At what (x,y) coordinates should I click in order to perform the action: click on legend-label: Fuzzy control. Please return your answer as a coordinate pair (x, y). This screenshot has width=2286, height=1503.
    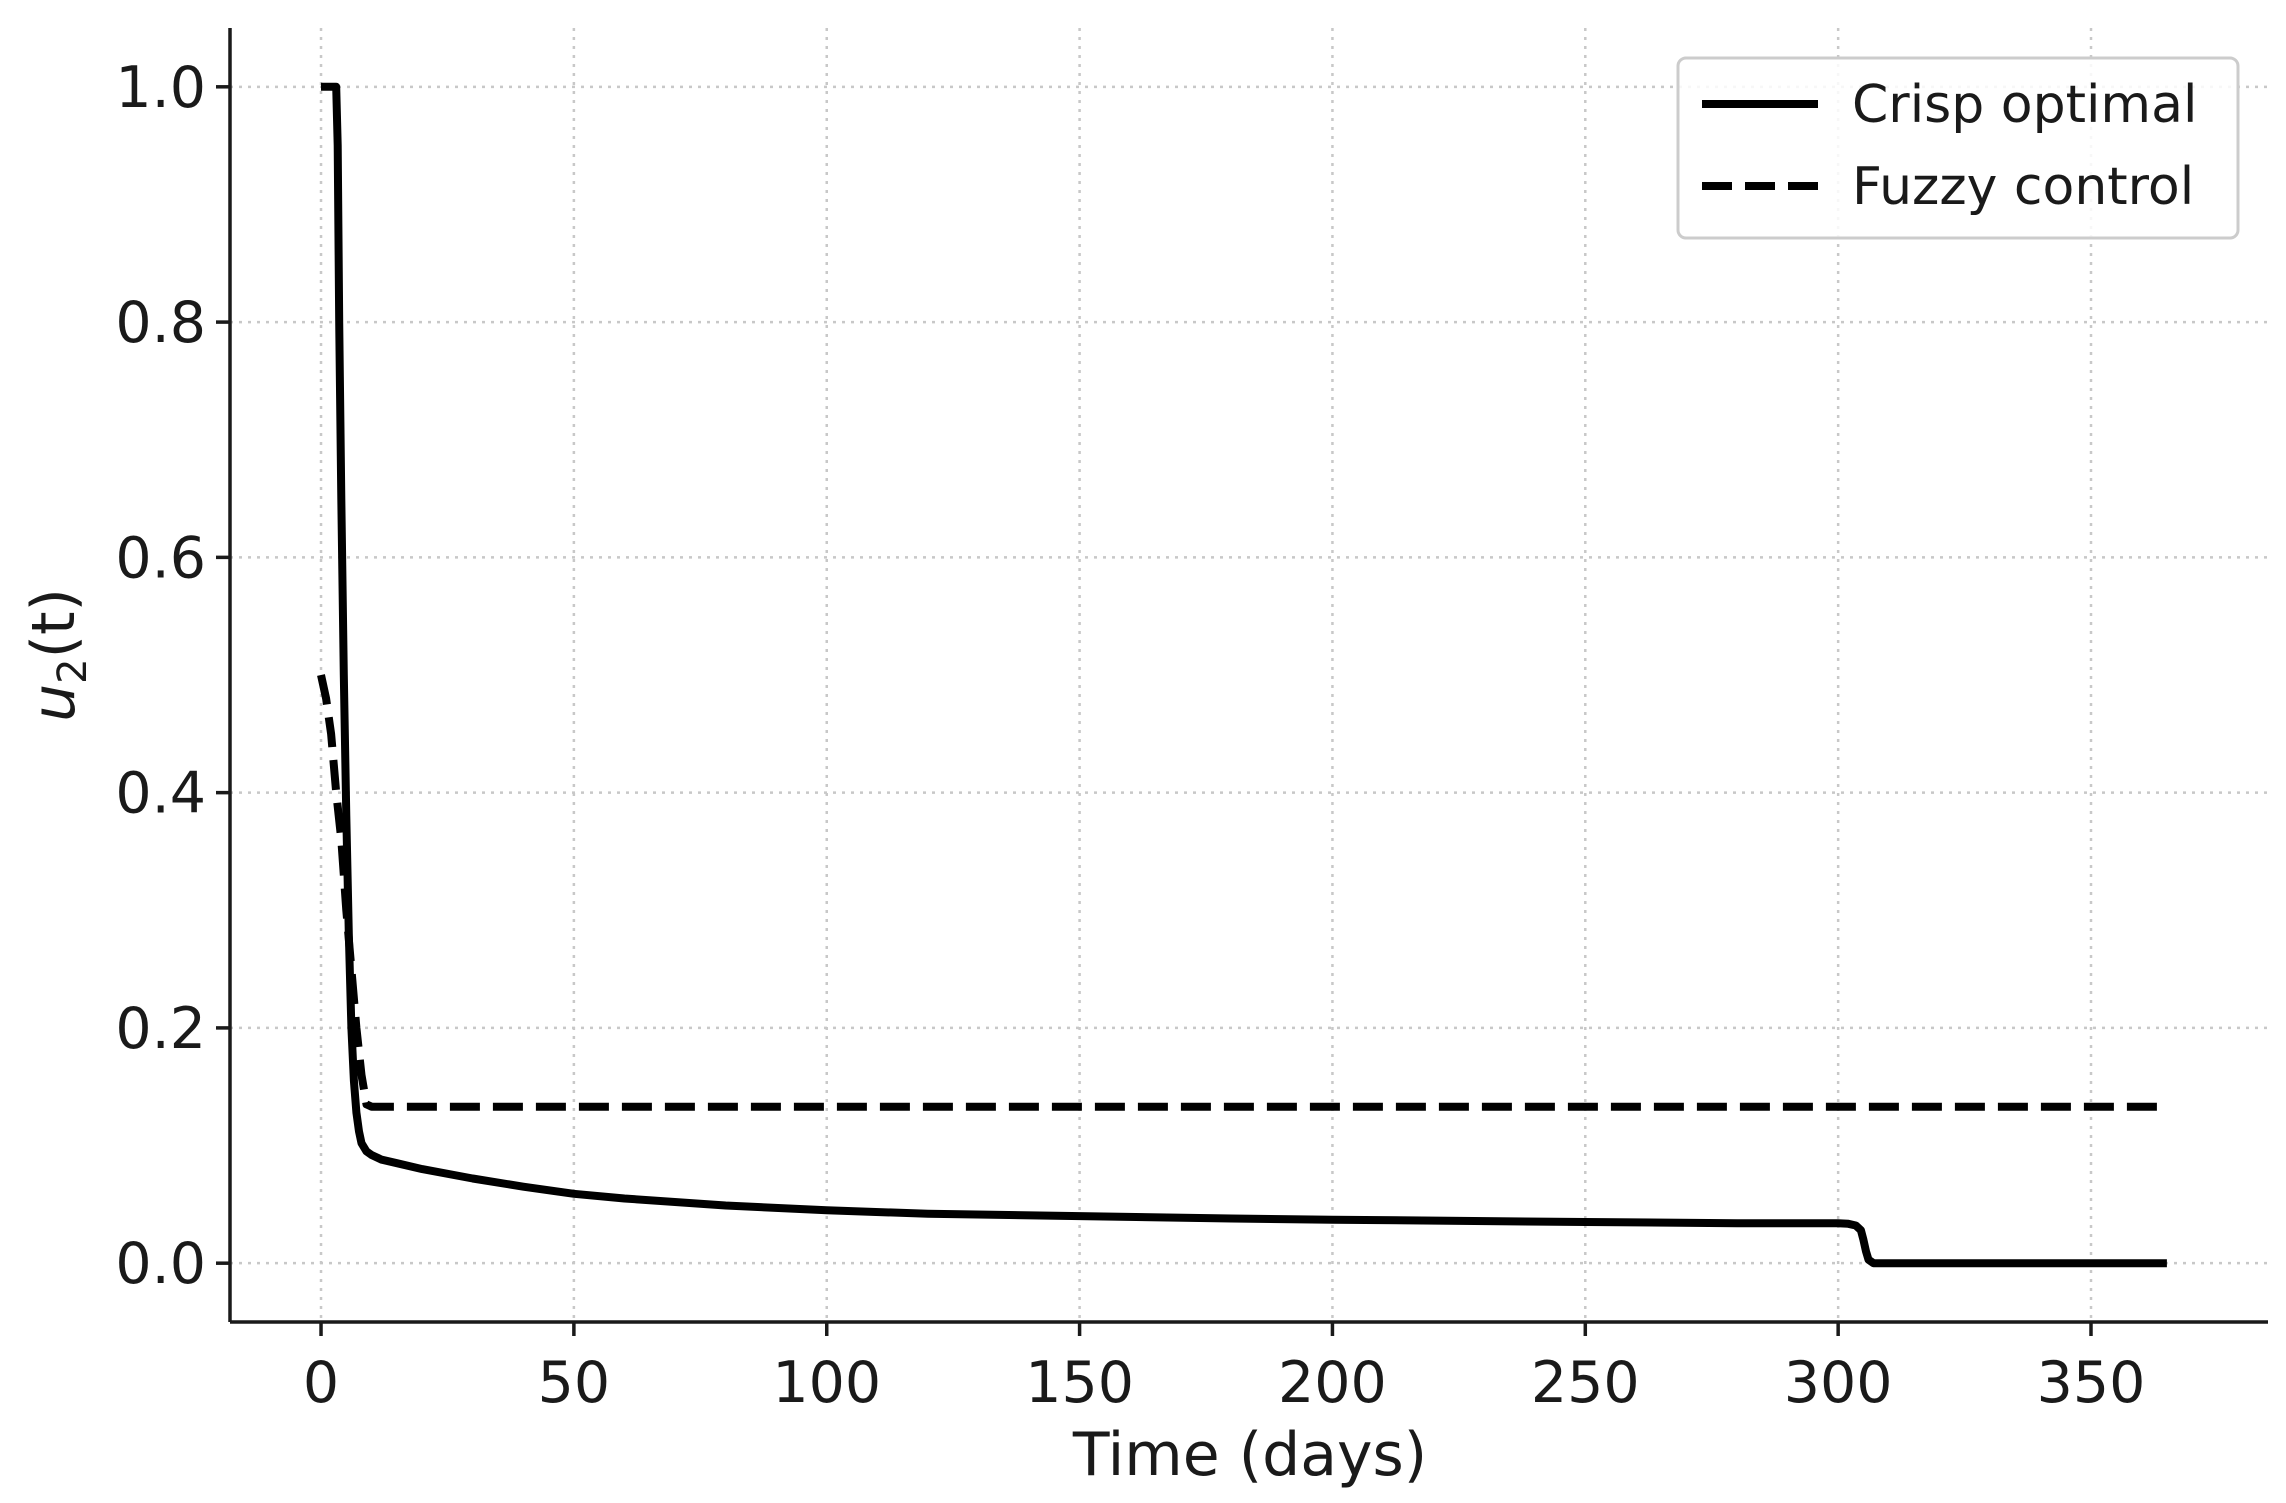
    Looking at the image, I should click on (2023, 187).